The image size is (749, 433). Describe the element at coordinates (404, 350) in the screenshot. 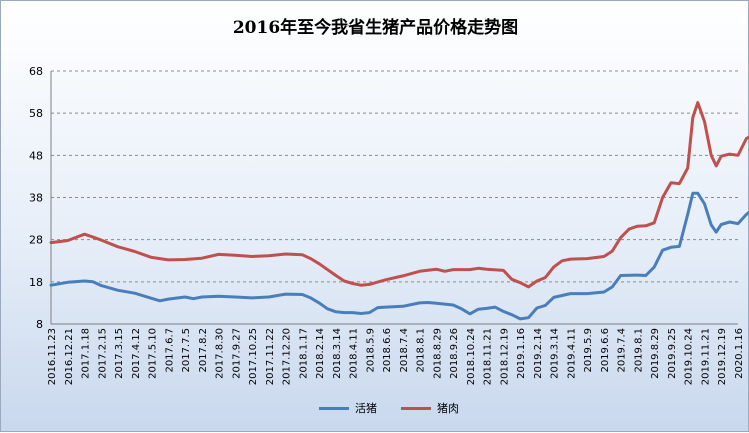

I see `x-tick-label: 2018.7.4` at that location.